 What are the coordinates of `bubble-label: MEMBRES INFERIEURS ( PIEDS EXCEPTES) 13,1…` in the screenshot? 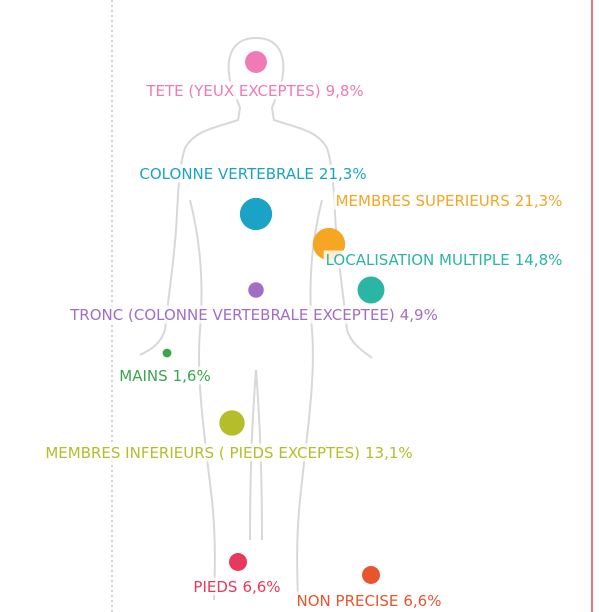 It's located at (229, 452).